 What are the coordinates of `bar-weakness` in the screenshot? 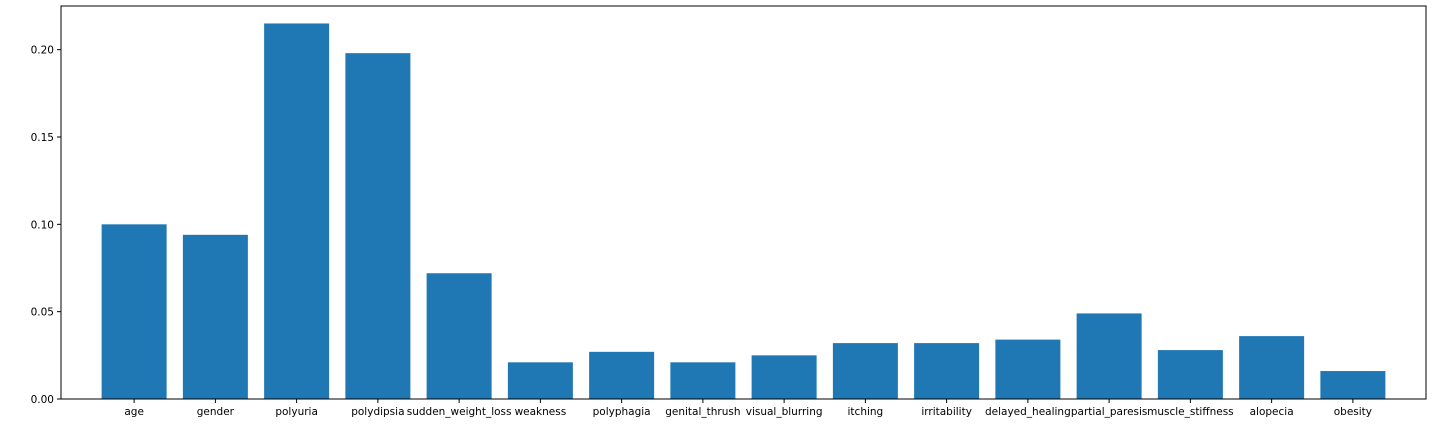 It's located at (540, 380).